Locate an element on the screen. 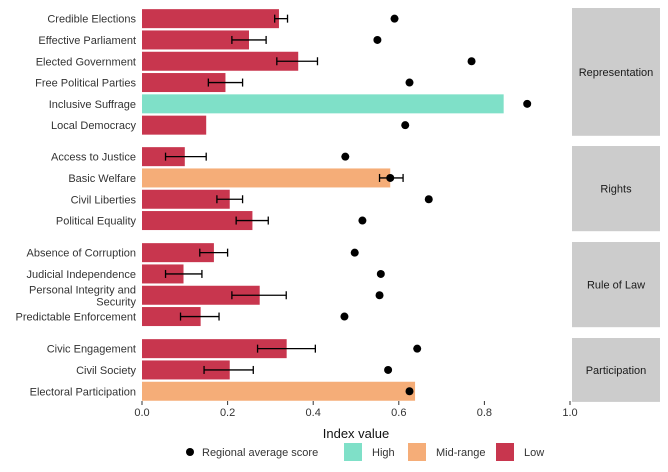  y-tick-label: Personal Integrity and Security is located at coordinates (83, 296).